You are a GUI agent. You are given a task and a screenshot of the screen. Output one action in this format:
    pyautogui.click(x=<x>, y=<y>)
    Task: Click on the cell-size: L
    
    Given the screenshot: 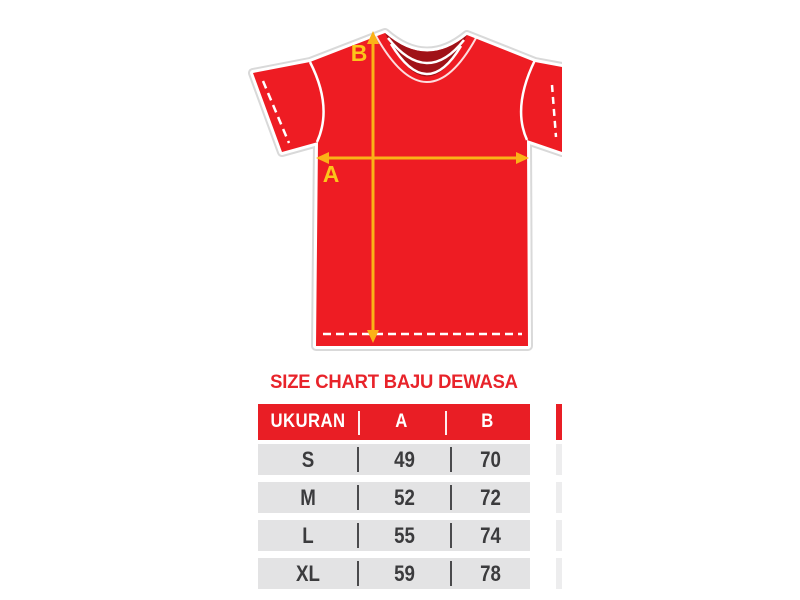 What is the action you would take?
    pyautogui.click(x=308, y=535)
    